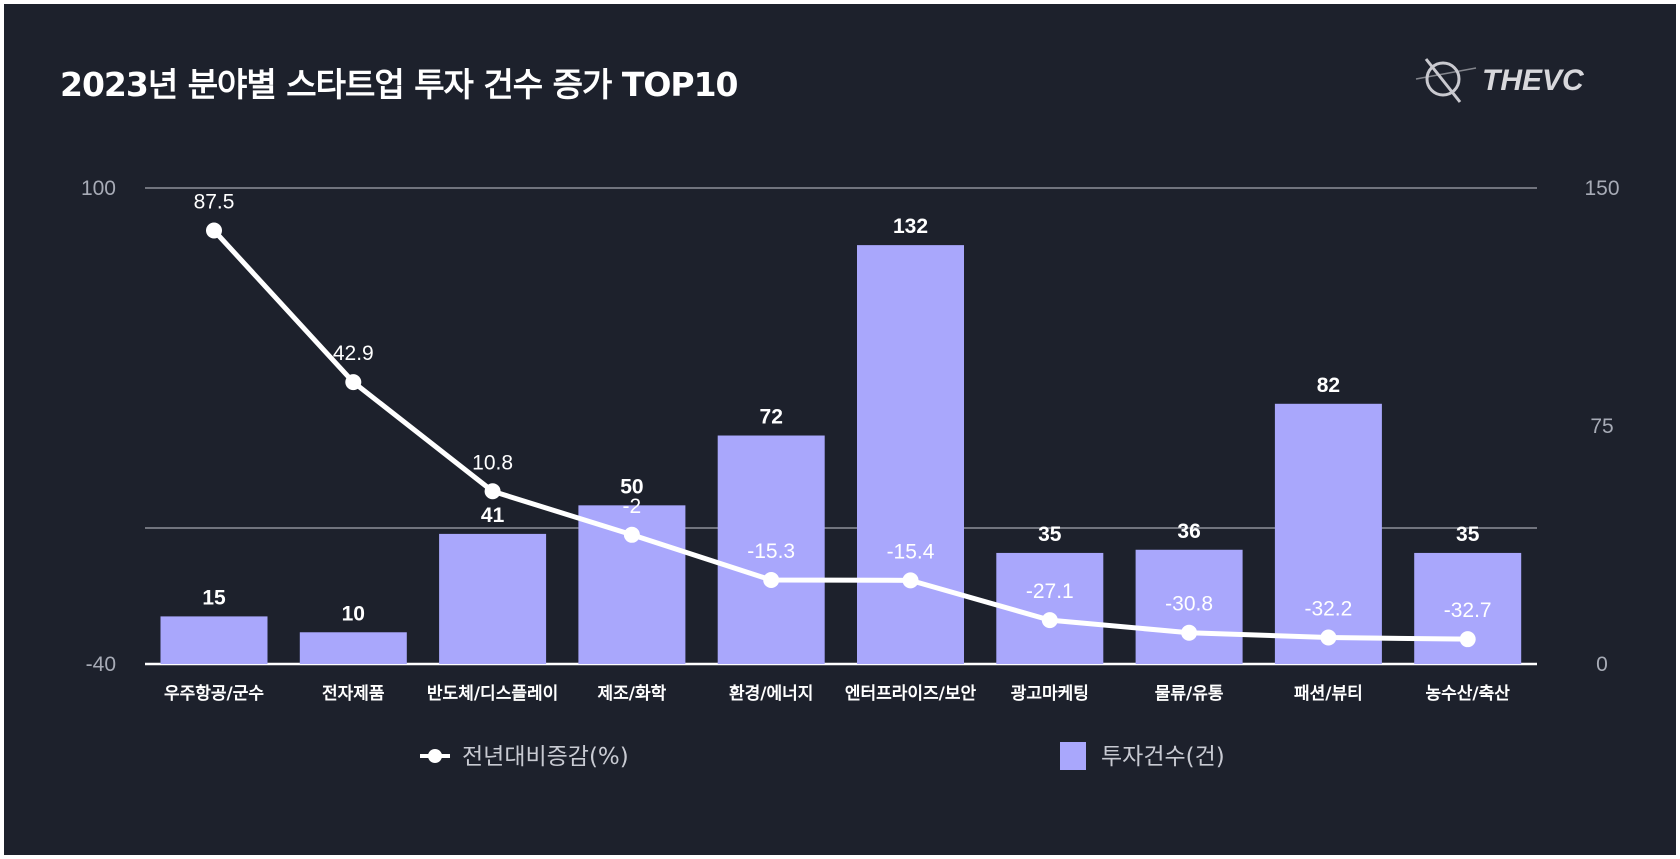 The height and width of the screenshot is (859, 1680). I want to click on right-tick-label: 0, so click(1602, 664).